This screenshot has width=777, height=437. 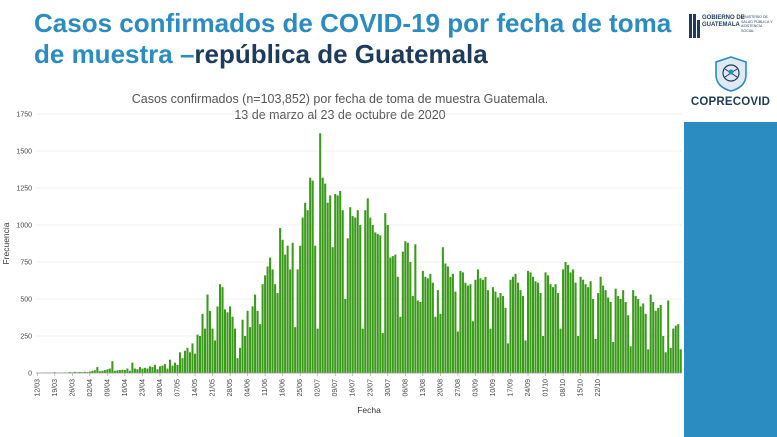 I want to click on x-tick-label: 14/05, so click(x=195, y=388).